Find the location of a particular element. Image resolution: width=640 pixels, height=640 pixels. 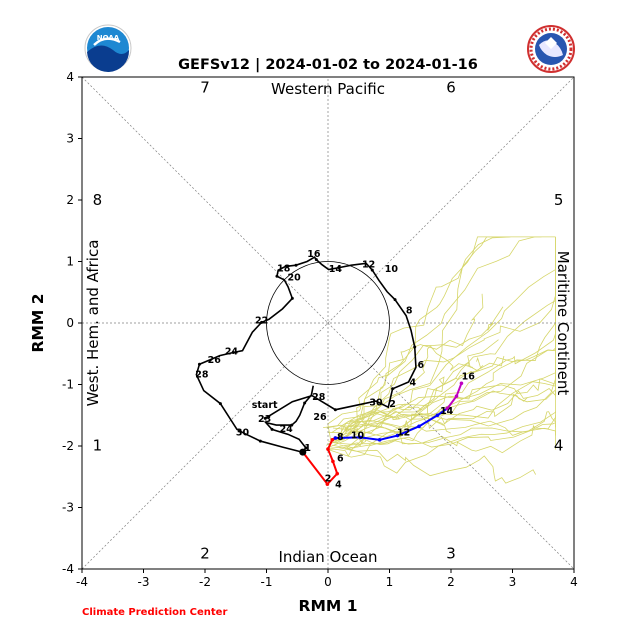

x-tick-label: -2 is located at coordinates (205, 582).